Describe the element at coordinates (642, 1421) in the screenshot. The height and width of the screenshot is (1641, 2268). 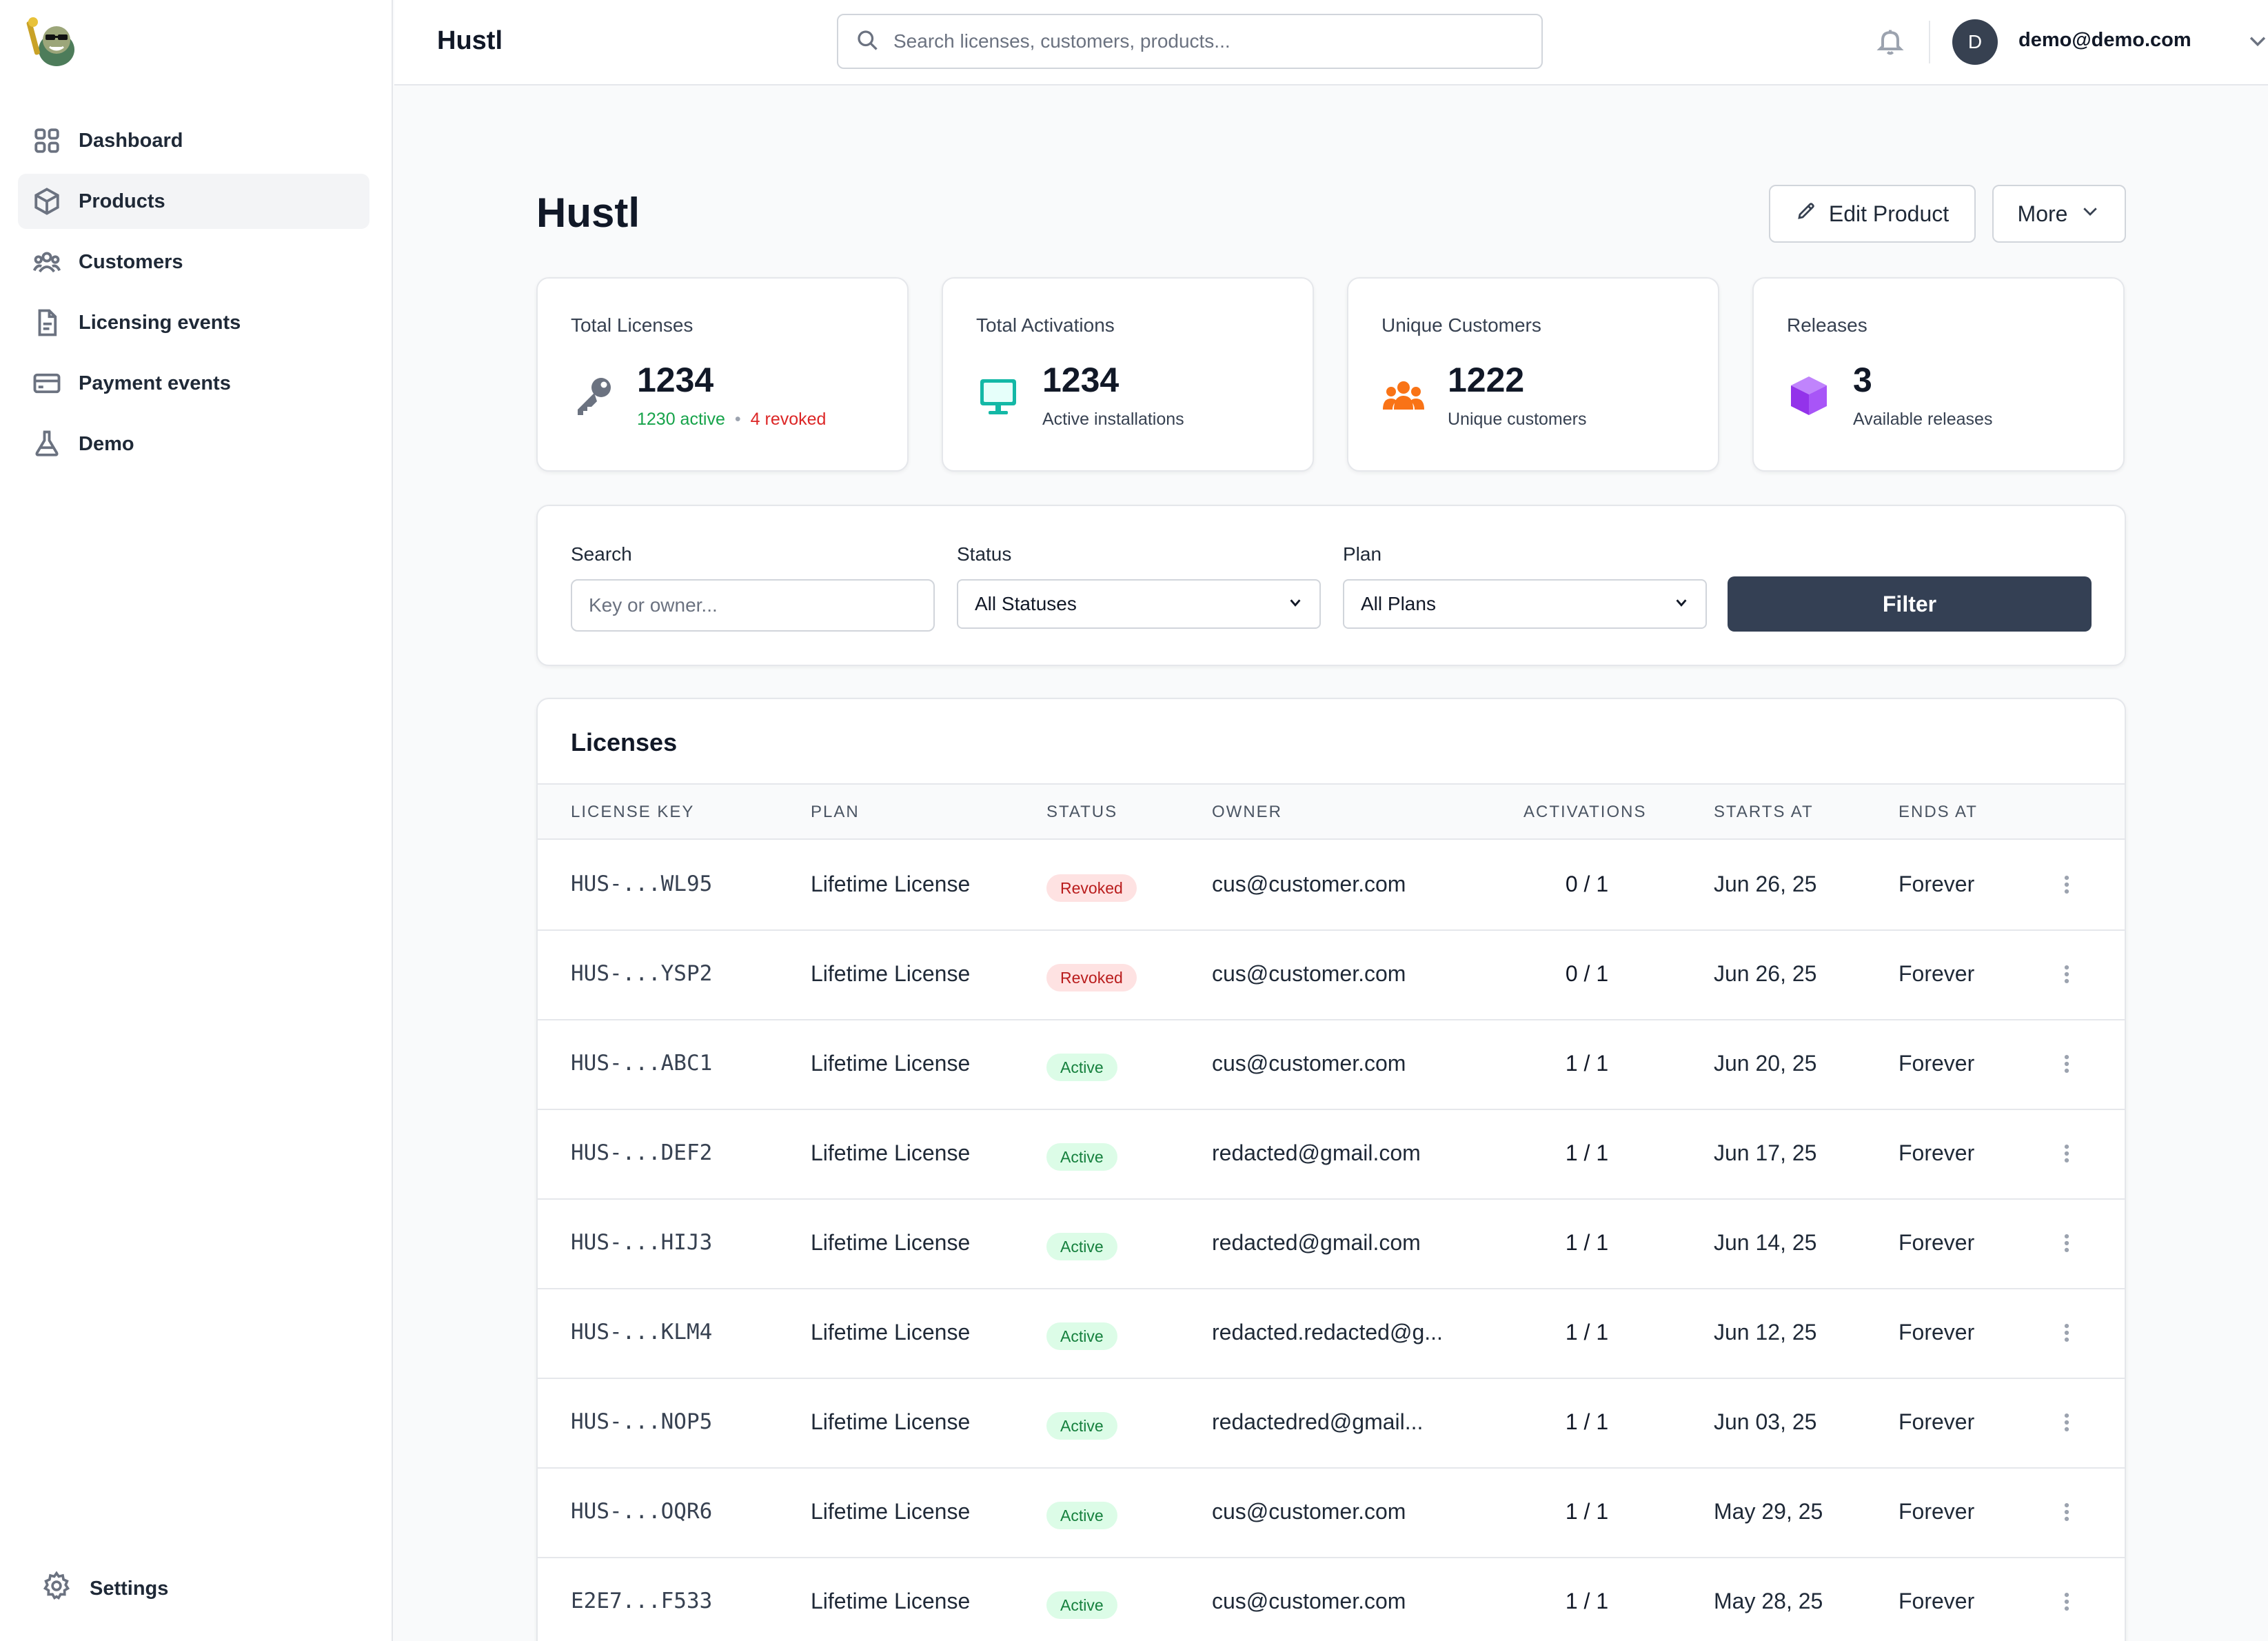
I see `license-key: HUS-...NOP5` at that location.